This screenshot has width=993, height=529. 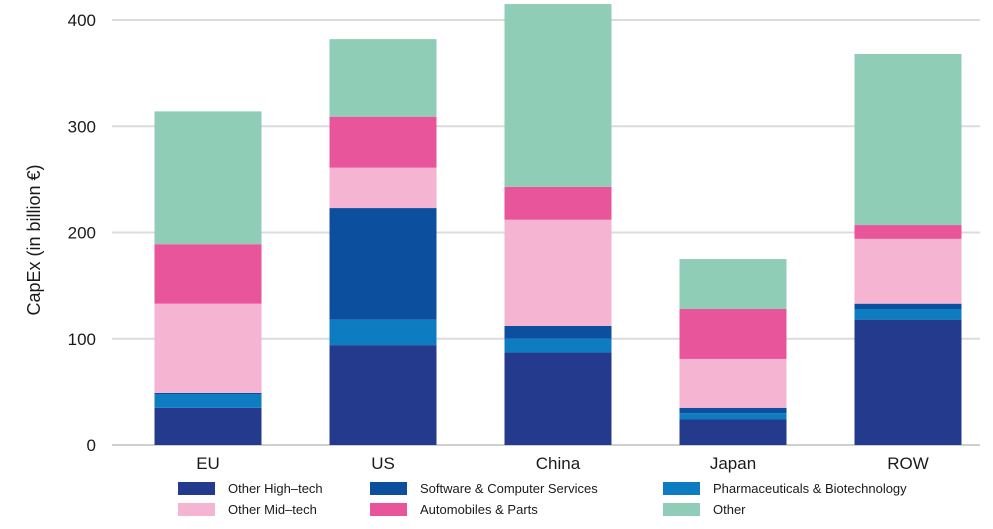 What do you see at coordinates (810, 488) in the screenshot?
I see `legend-label: Pharmaceuticals & Biotechnology` at bounding box center [810, 488].